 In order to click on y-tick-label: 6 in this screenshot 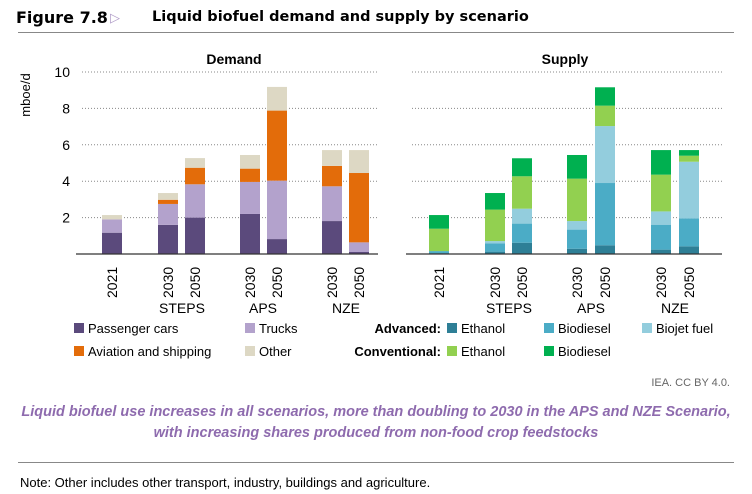, I will do `click(66, 145)`.